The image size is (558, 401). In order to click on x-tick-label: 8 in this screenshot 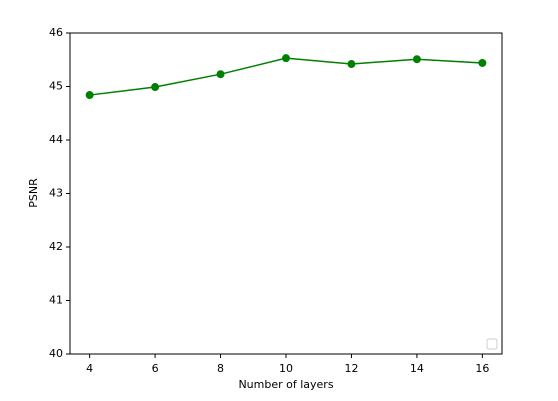, I will do `click(220, 368)`.